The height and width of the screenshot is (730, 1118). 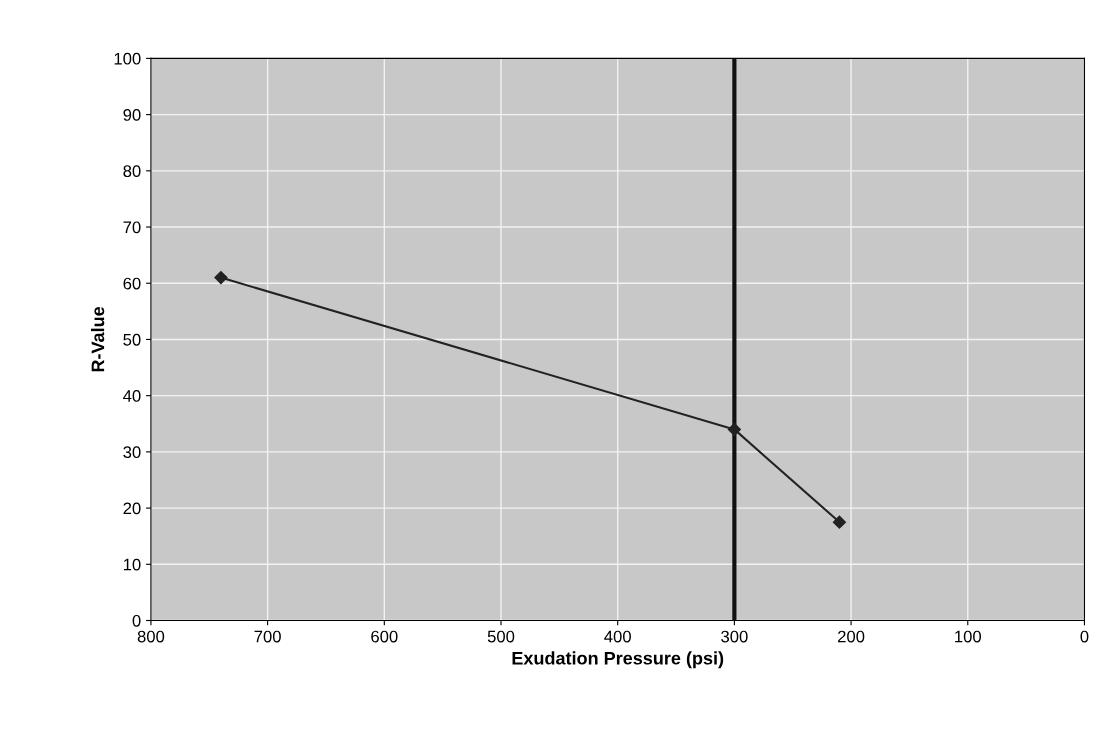 I want to click on y-tick-label: 90, so click(x=132, y=115).